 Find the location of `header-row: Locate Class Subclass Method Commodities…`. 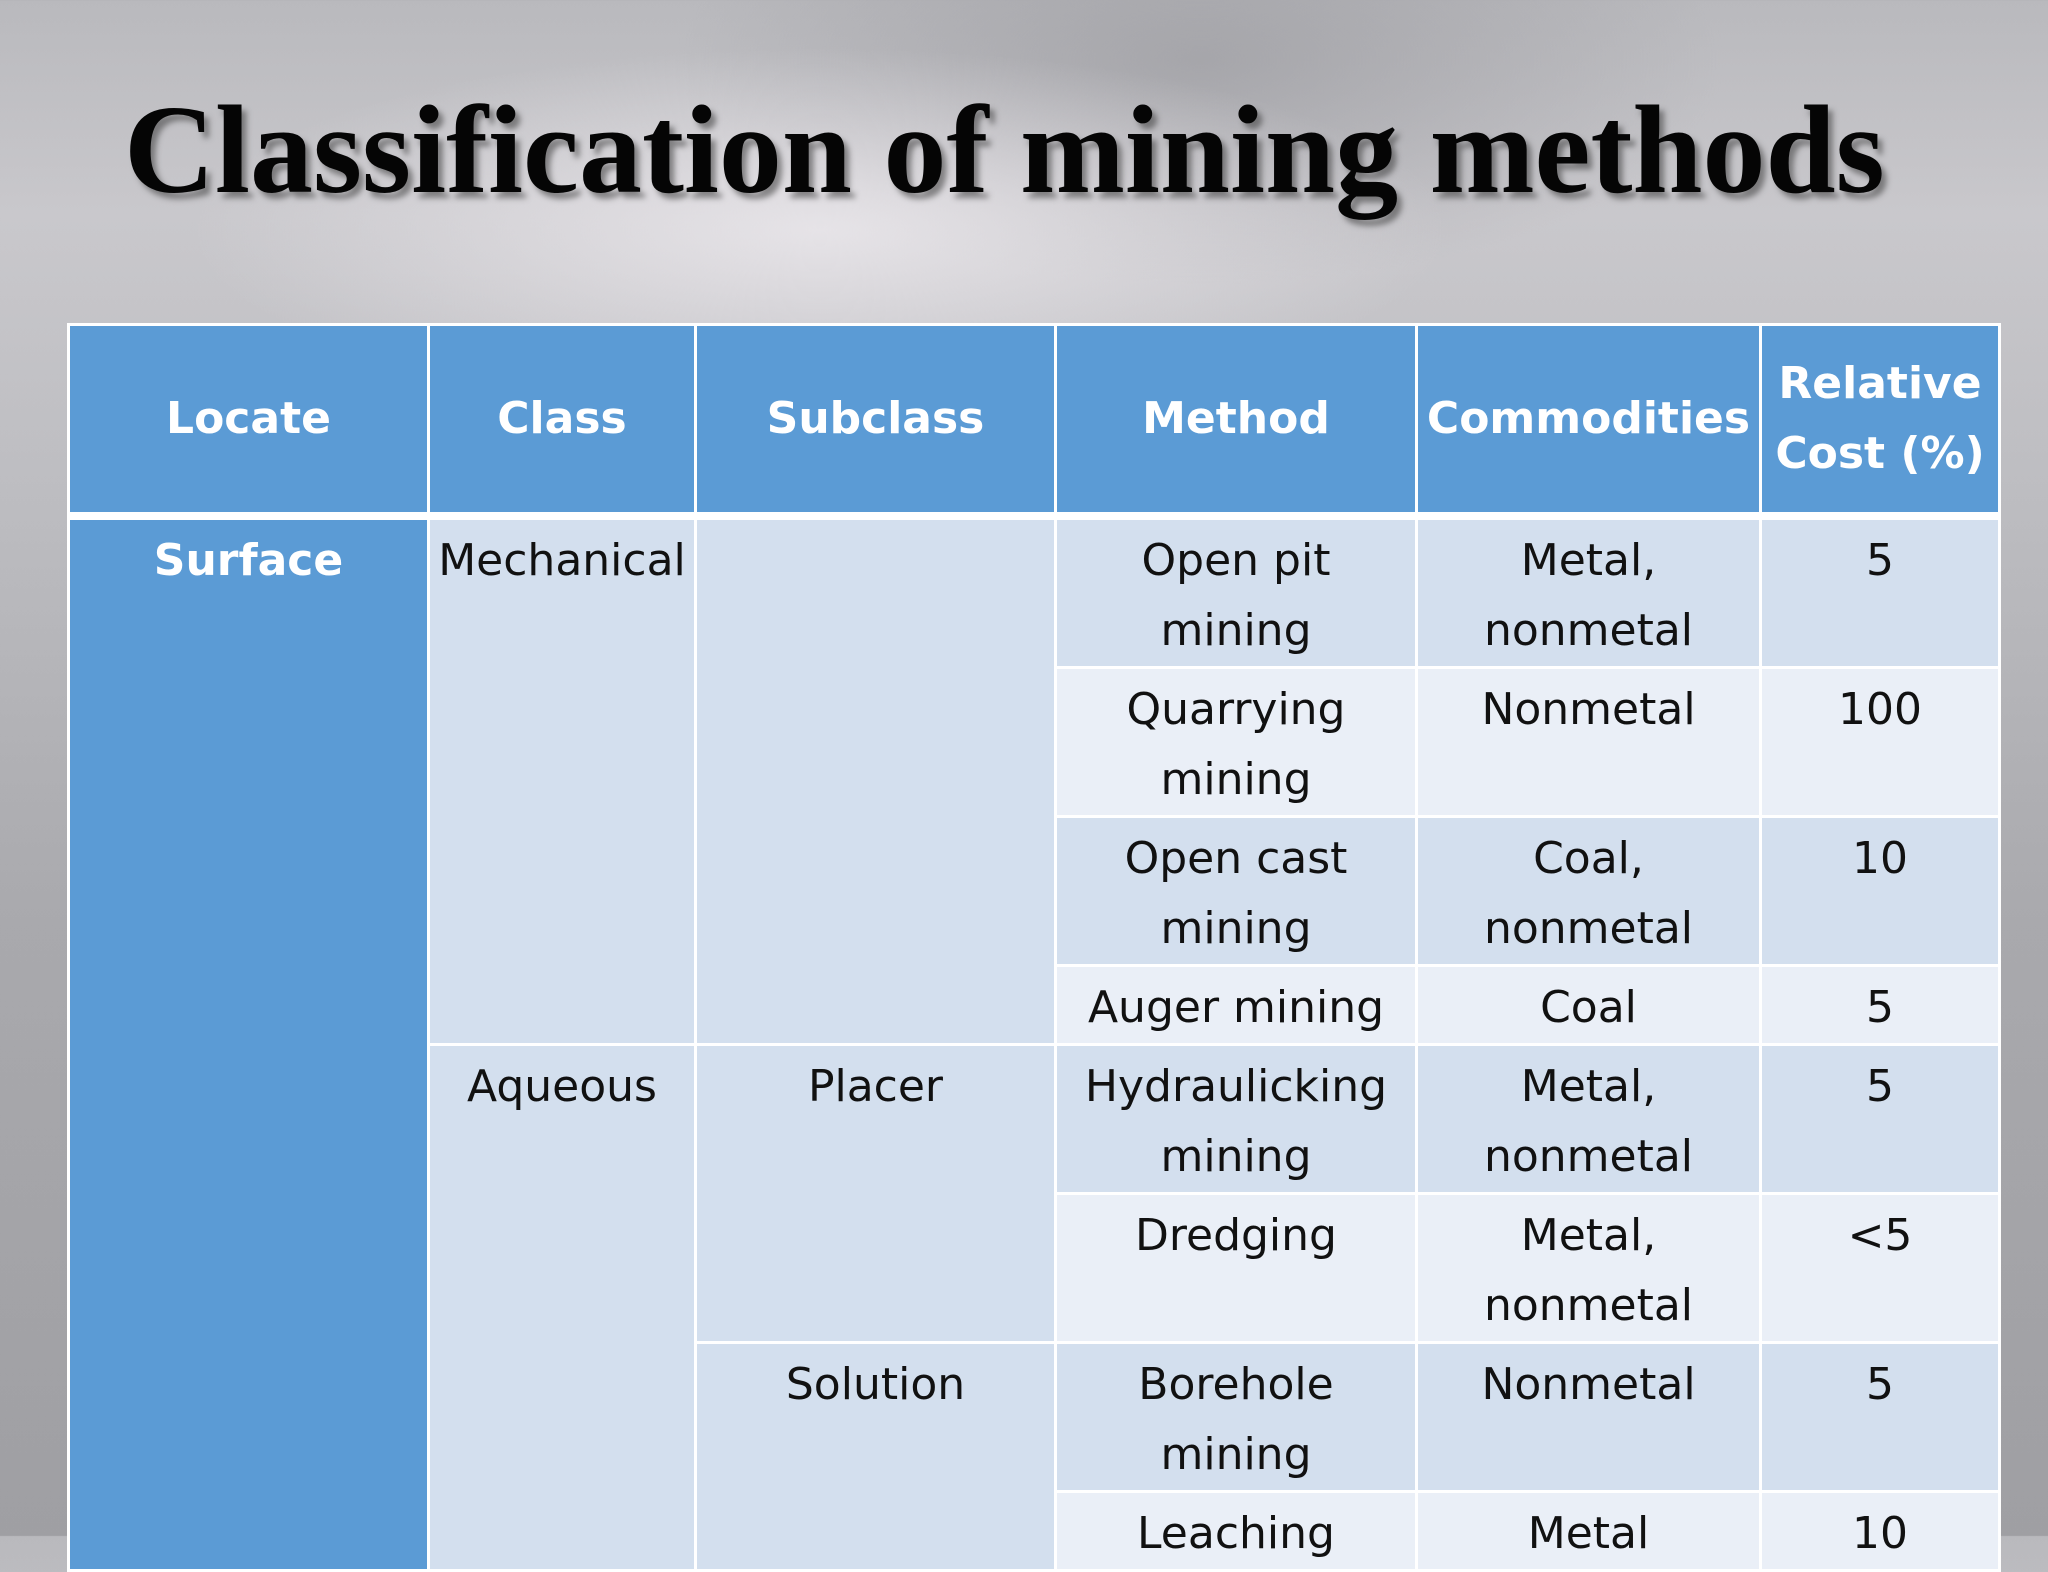

header-row: Locate Class Subclass Method Commodities… is located at coordinates (1034, 421).